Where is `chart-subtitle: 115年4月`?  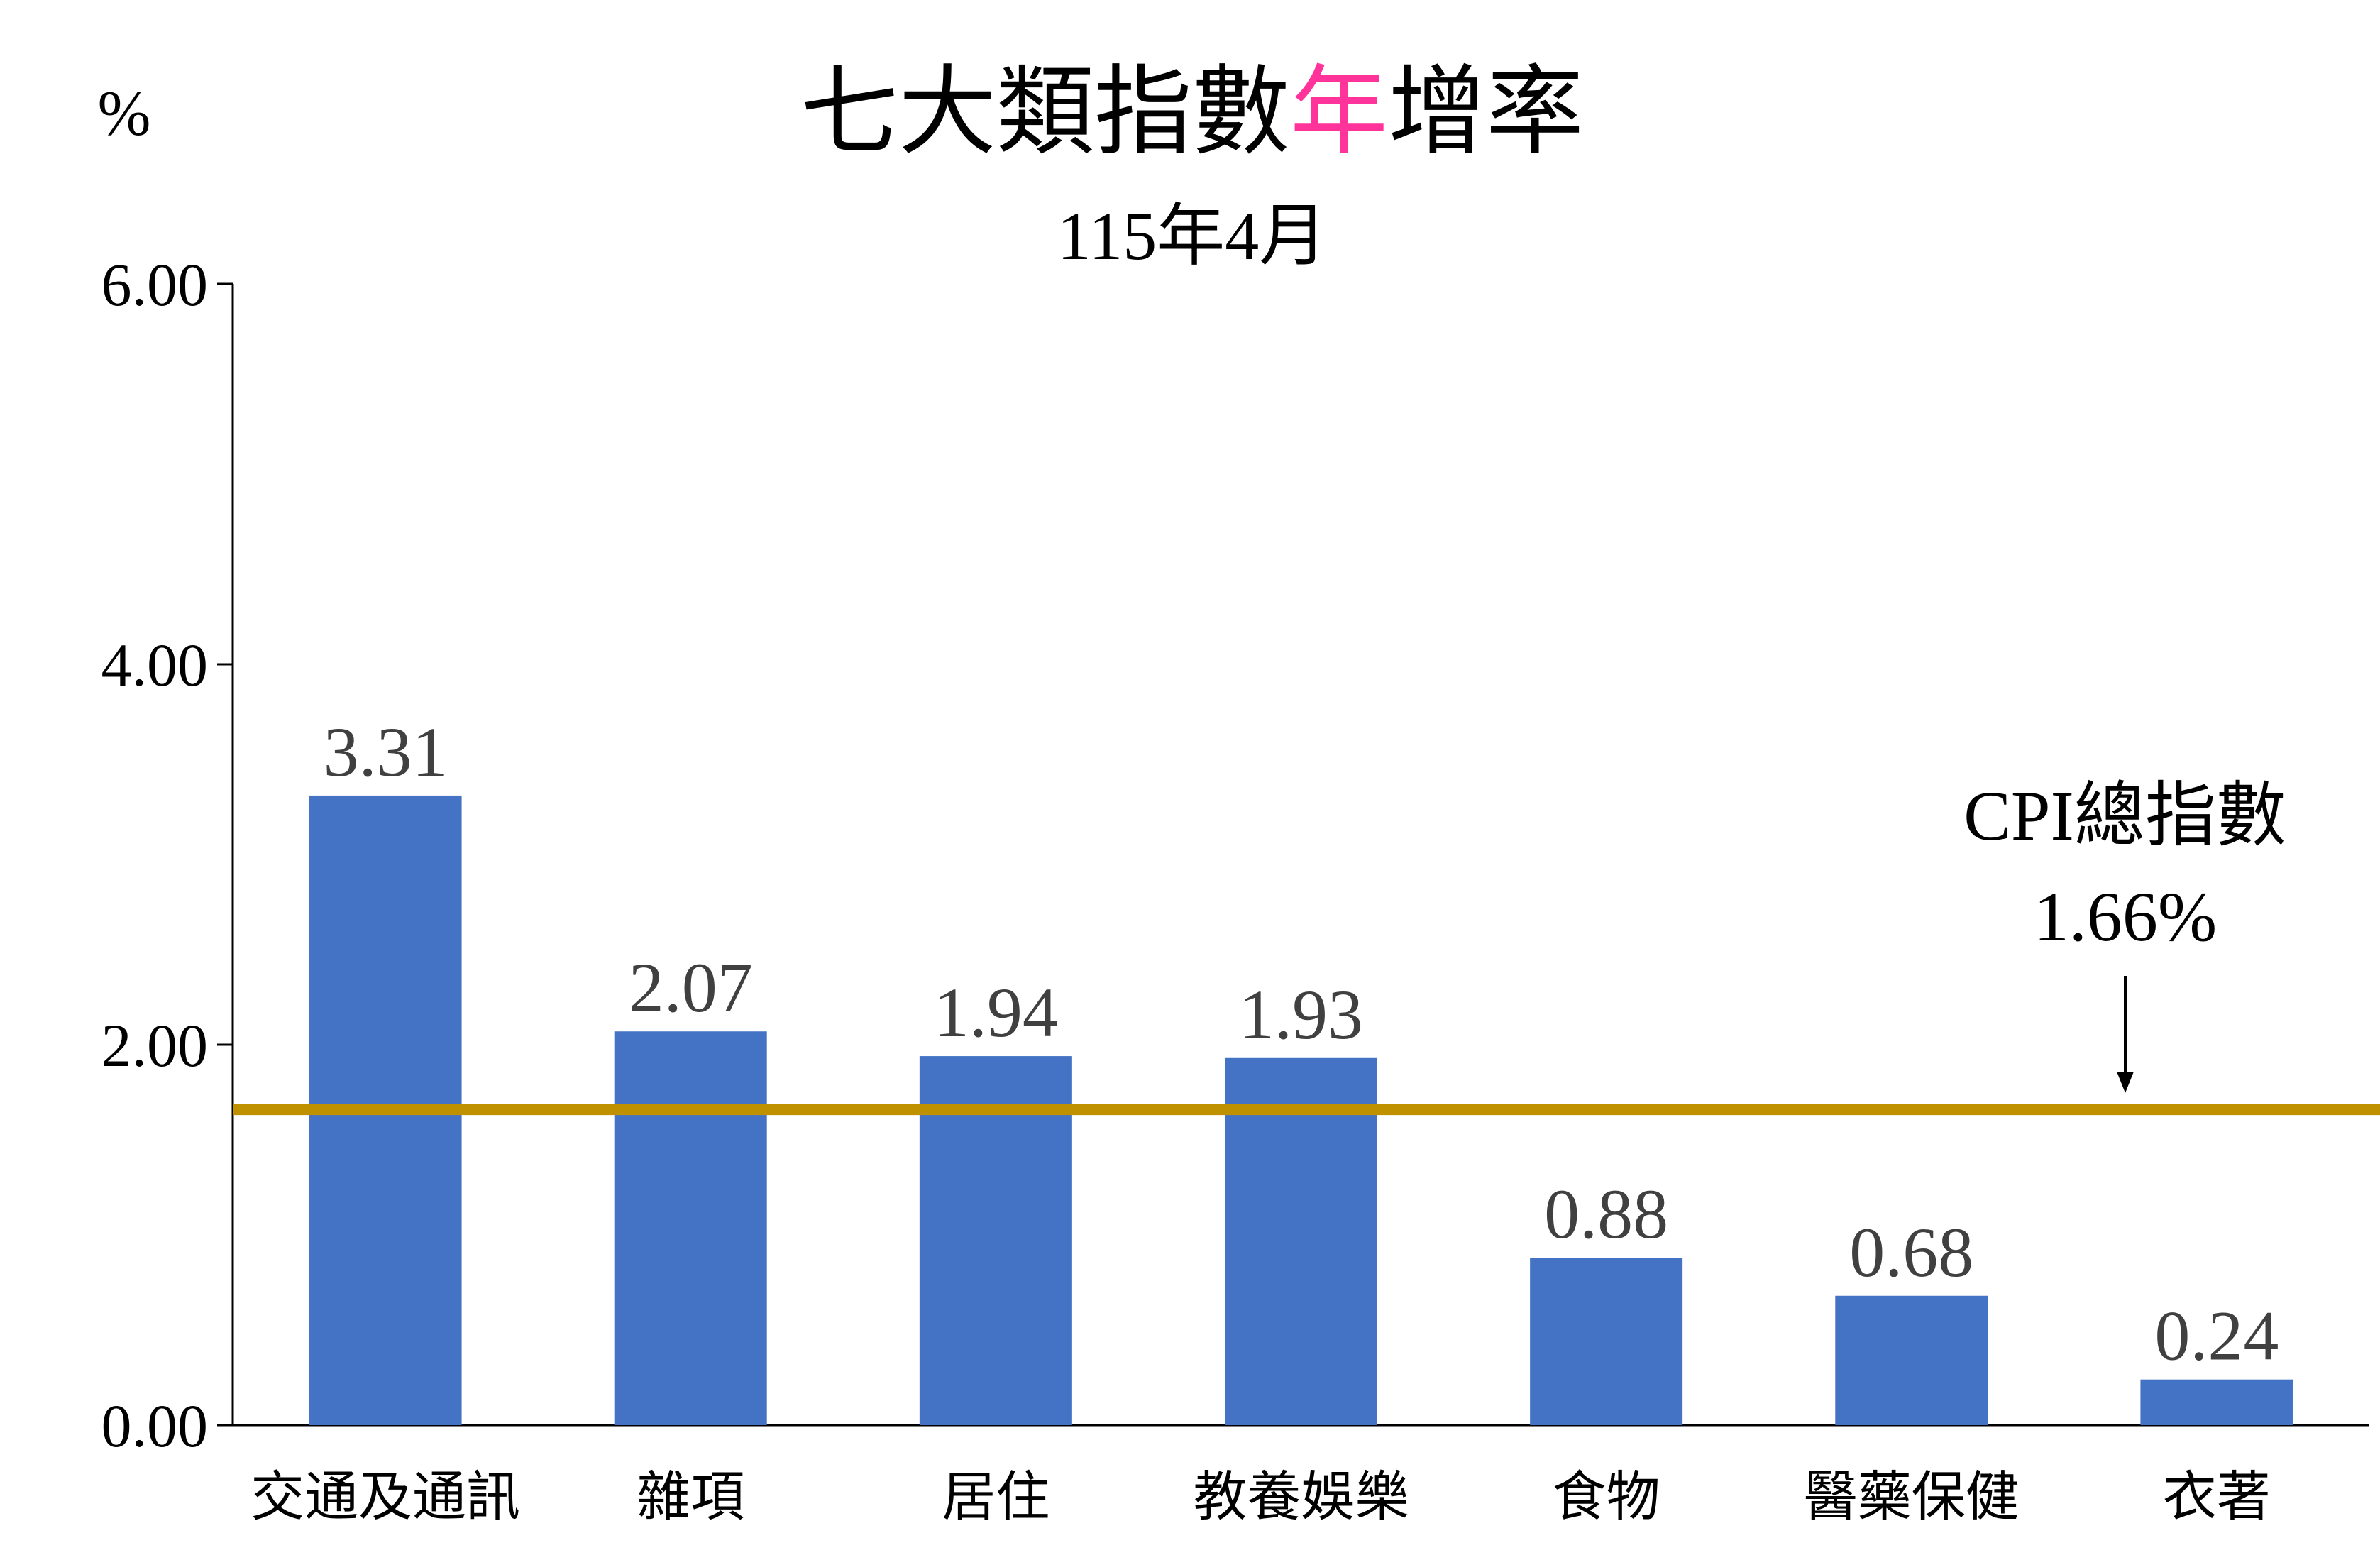 chart-subtitle: 115年4月 is located at coordinates (1192, 236).